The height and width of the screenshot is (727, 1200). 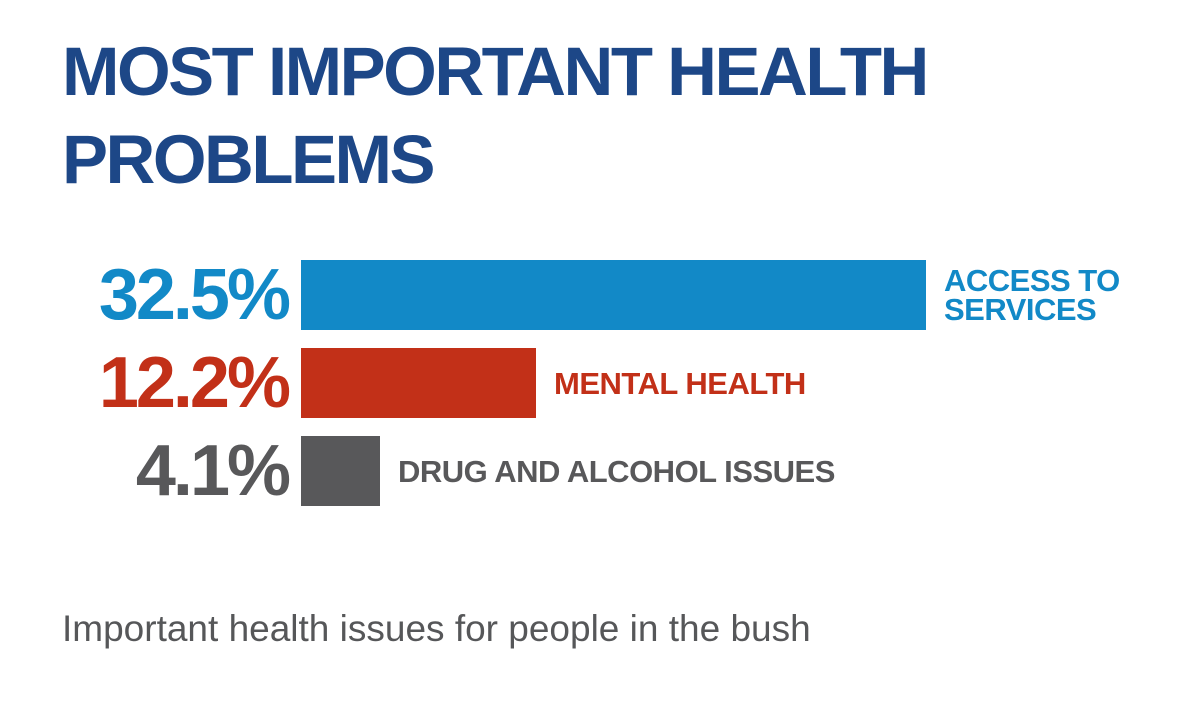 What do you see at coordinates (213, 471) in the screenshot?
I see `value-label: 4.1%` at bounding box center [213, 471].